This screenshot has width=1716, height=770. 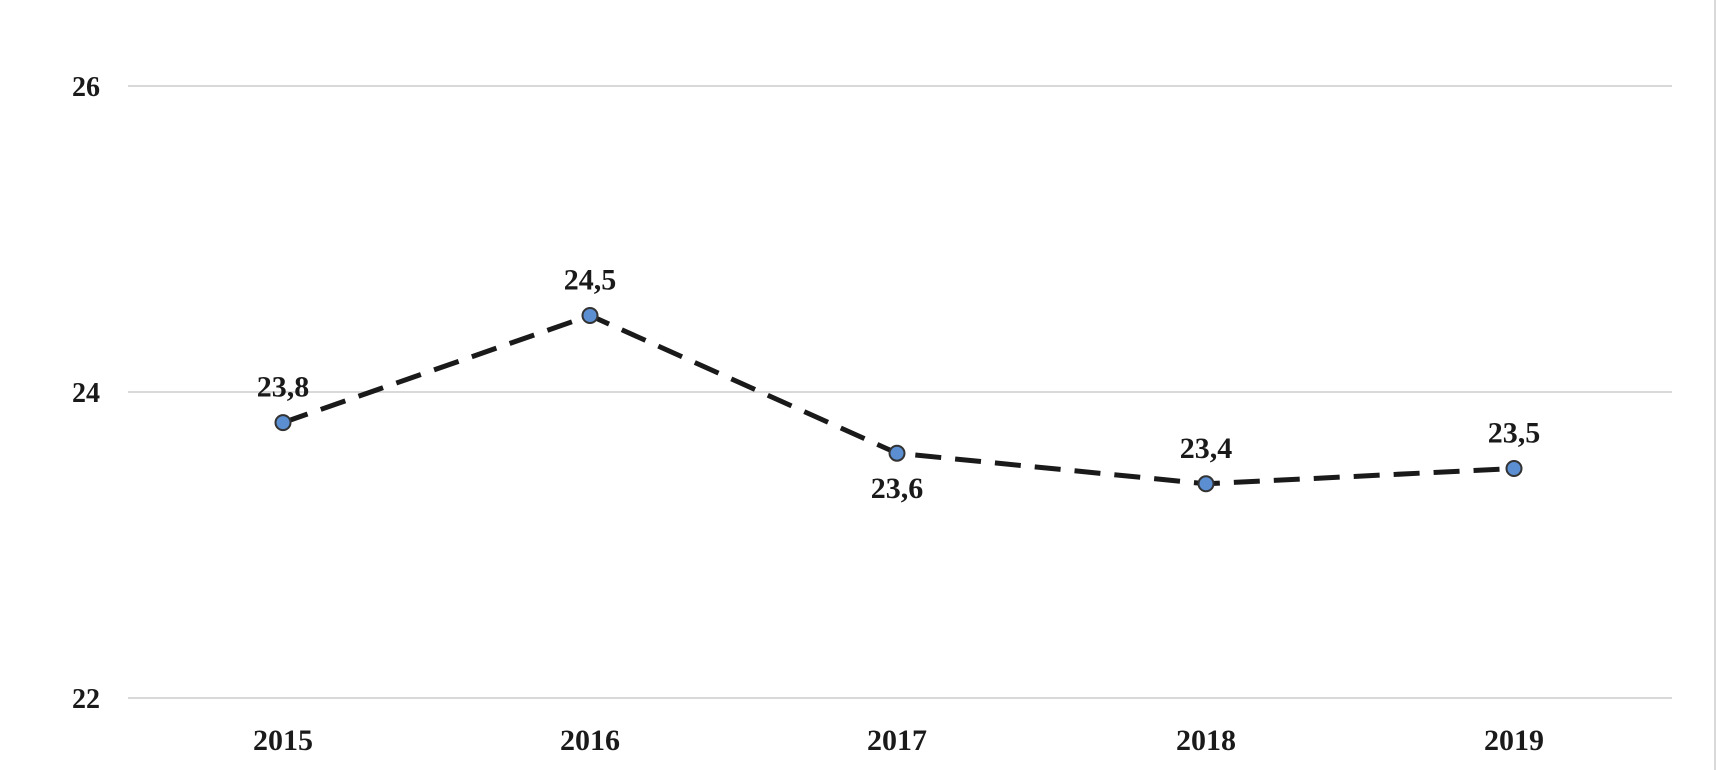 I want to click on data-point-2019, so click(x=1514, y=468).